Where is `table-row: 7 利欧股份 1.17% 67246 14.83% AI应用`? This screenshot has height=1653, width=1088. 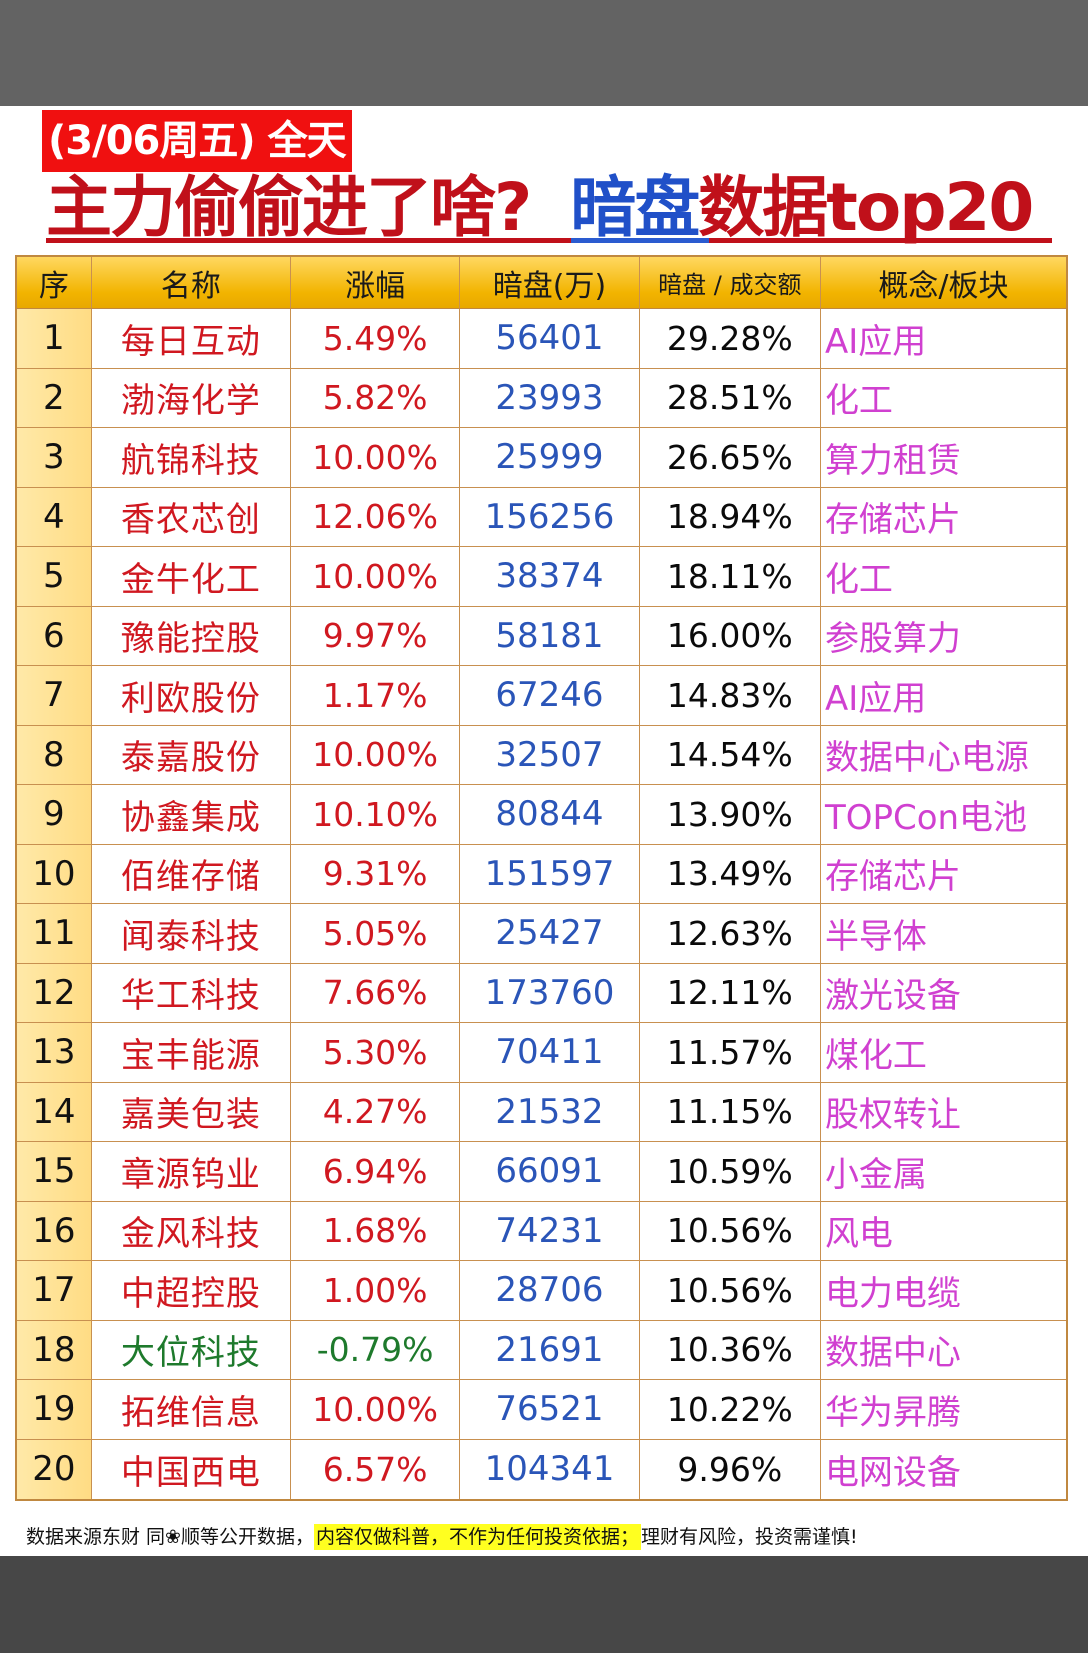 table-row: 7 利欧股份 1.17% 67246 14.83% AI应用 is located at coordinates (541, 696).